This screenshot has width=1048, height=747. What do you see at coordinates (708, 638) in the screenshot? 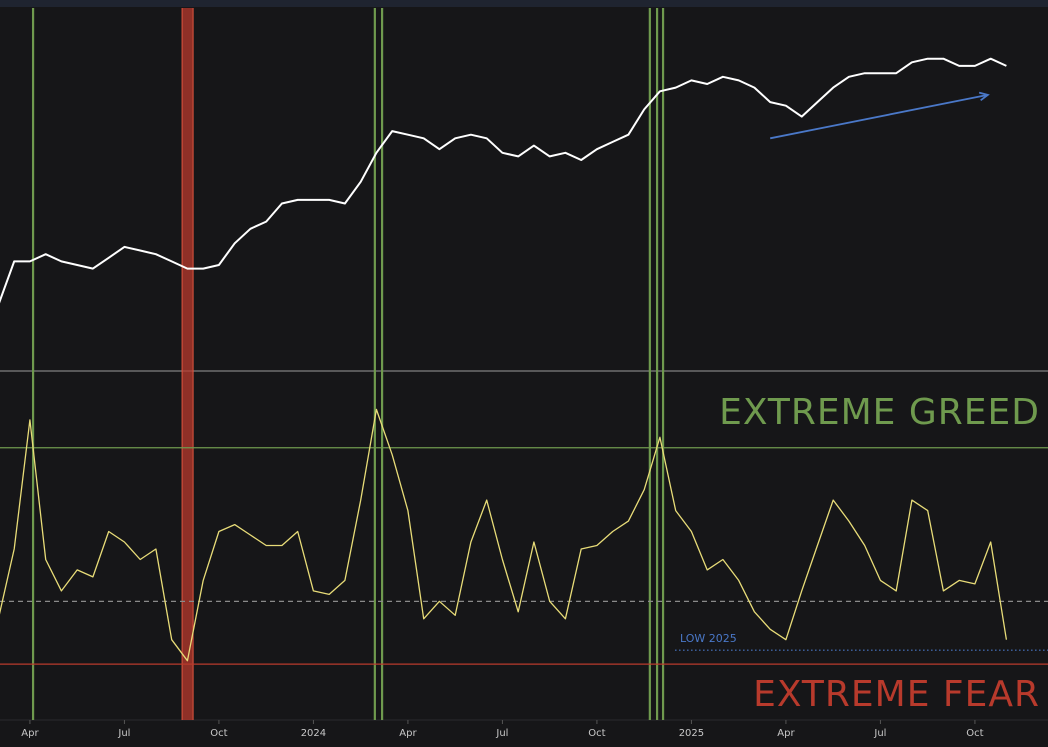
I see `annotation: LOW 2025` at bounding box center [708, 638].